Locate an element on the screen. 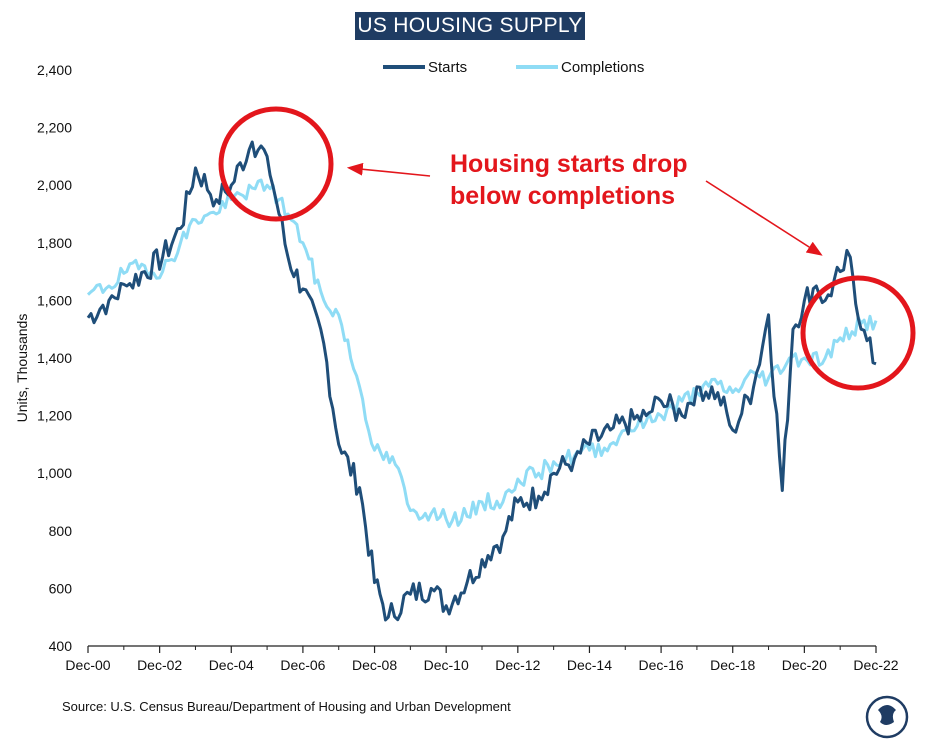  y-tick-label: 600 is located at coordinates (61, 588).